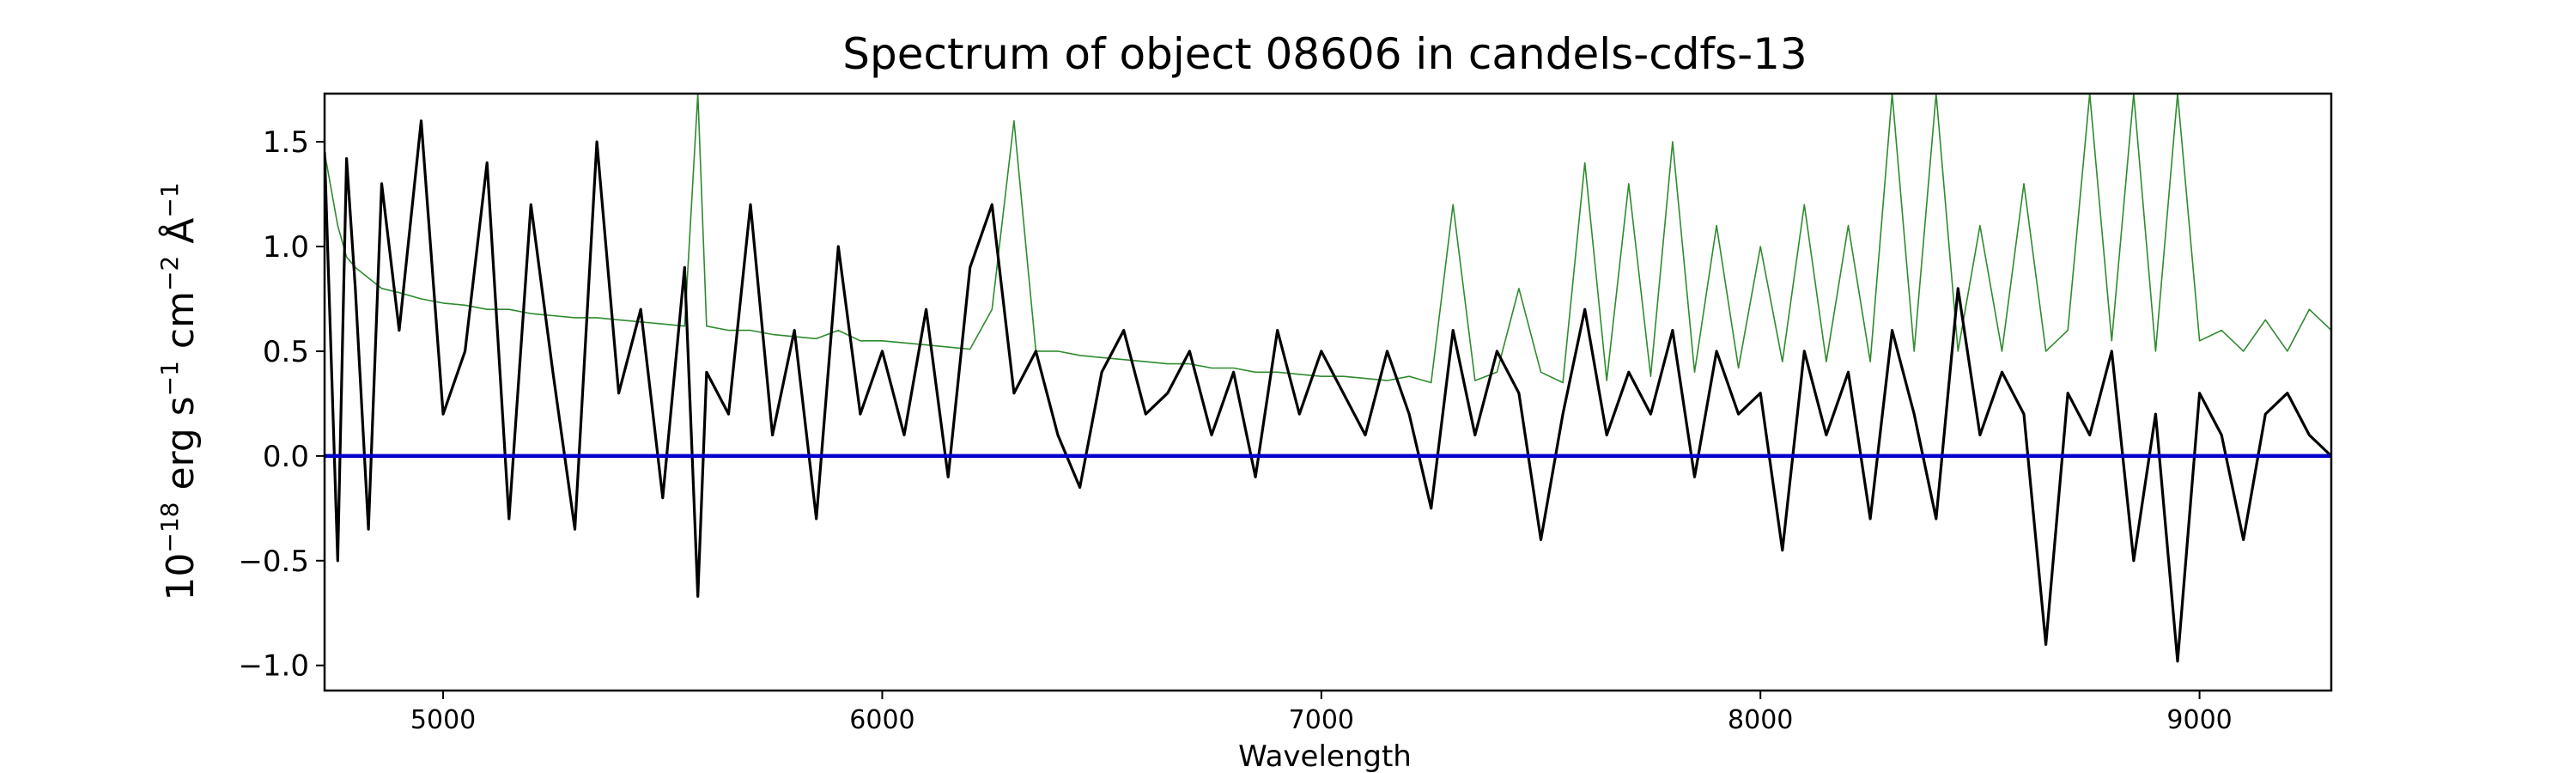 The width and height of the screenshot is (2576, 773). I want to click on y-tick-label: 0.0, so click(286, 457).